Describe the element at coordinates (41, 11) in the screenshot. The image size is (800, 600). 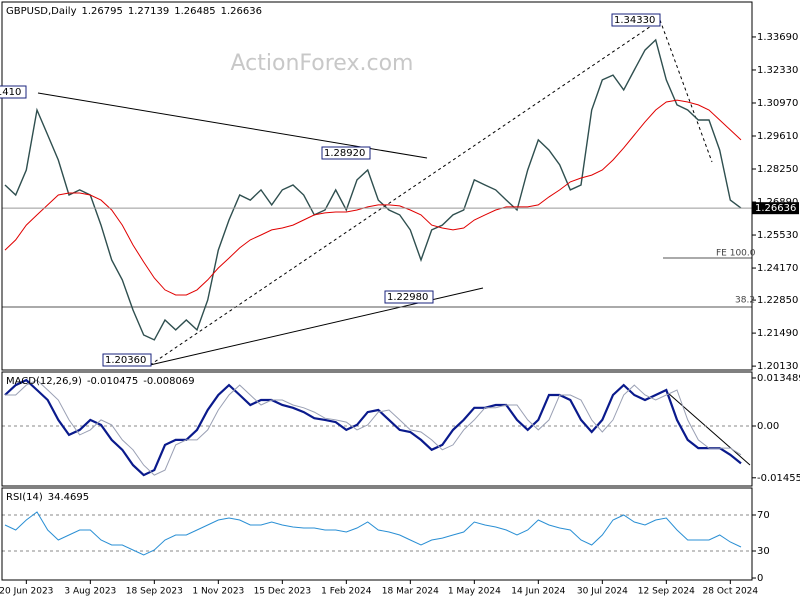
I see `indicator-name: GBPUSD,Daily` at that location.